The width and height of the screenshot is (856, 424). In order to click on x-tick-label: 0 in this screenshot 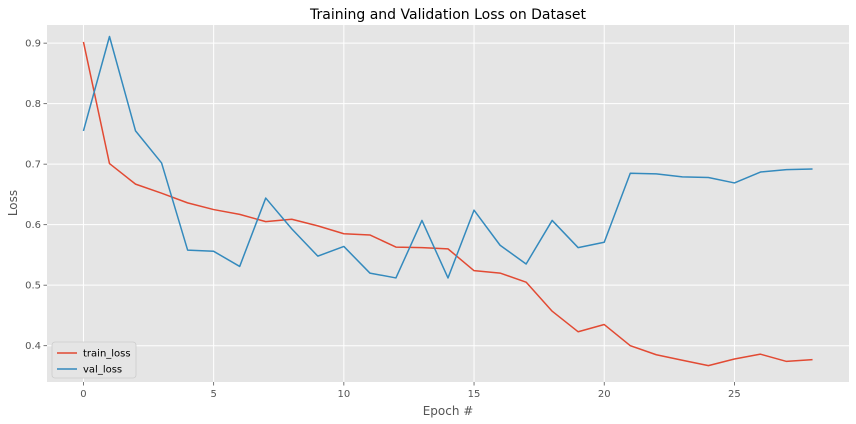, I will do `click(83, 394)`.